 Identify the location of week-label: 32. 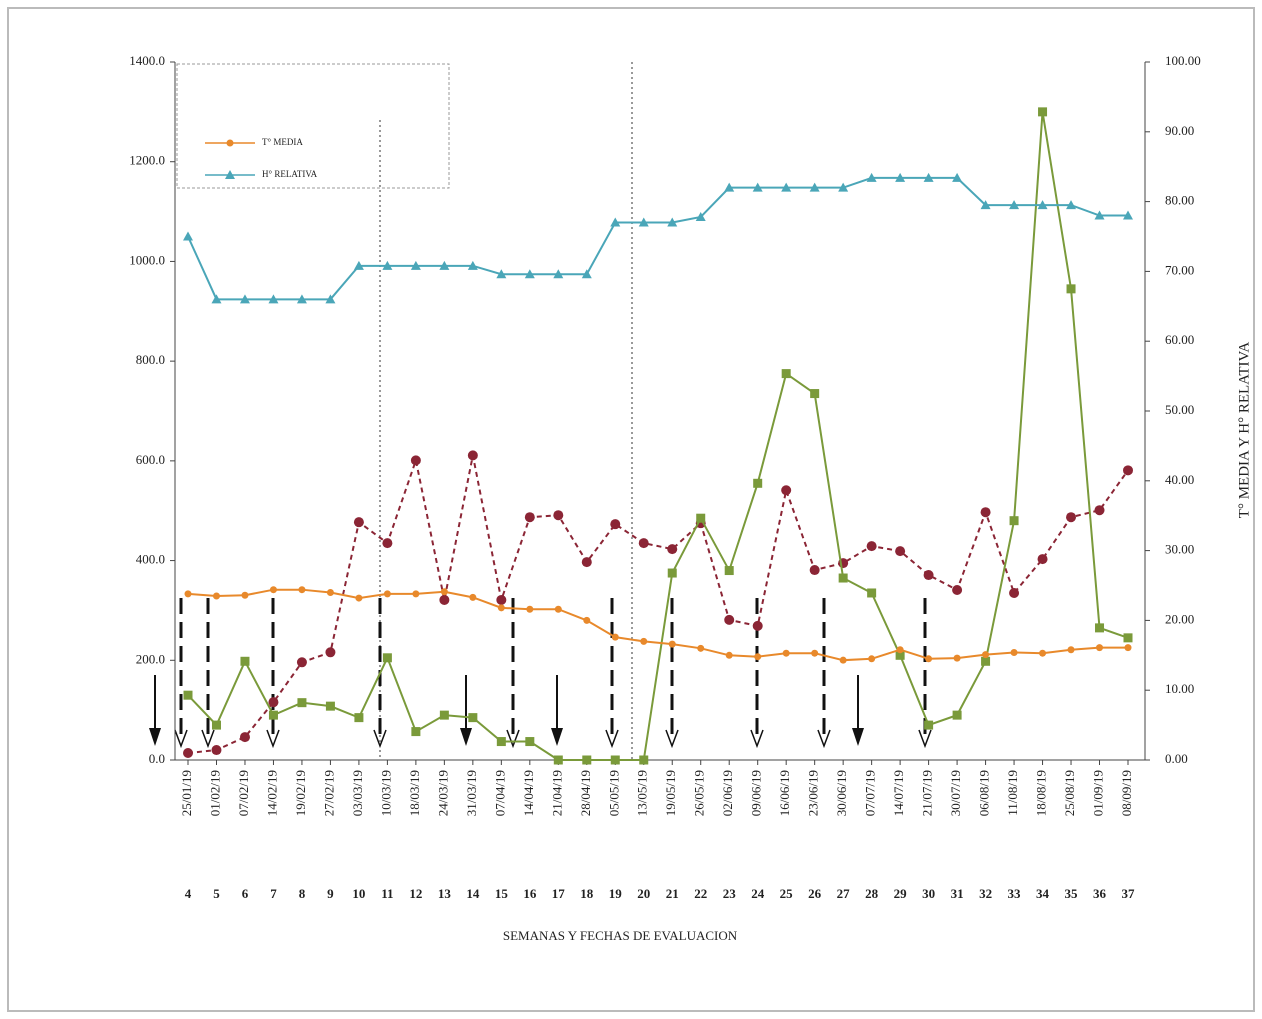
(985, 893).